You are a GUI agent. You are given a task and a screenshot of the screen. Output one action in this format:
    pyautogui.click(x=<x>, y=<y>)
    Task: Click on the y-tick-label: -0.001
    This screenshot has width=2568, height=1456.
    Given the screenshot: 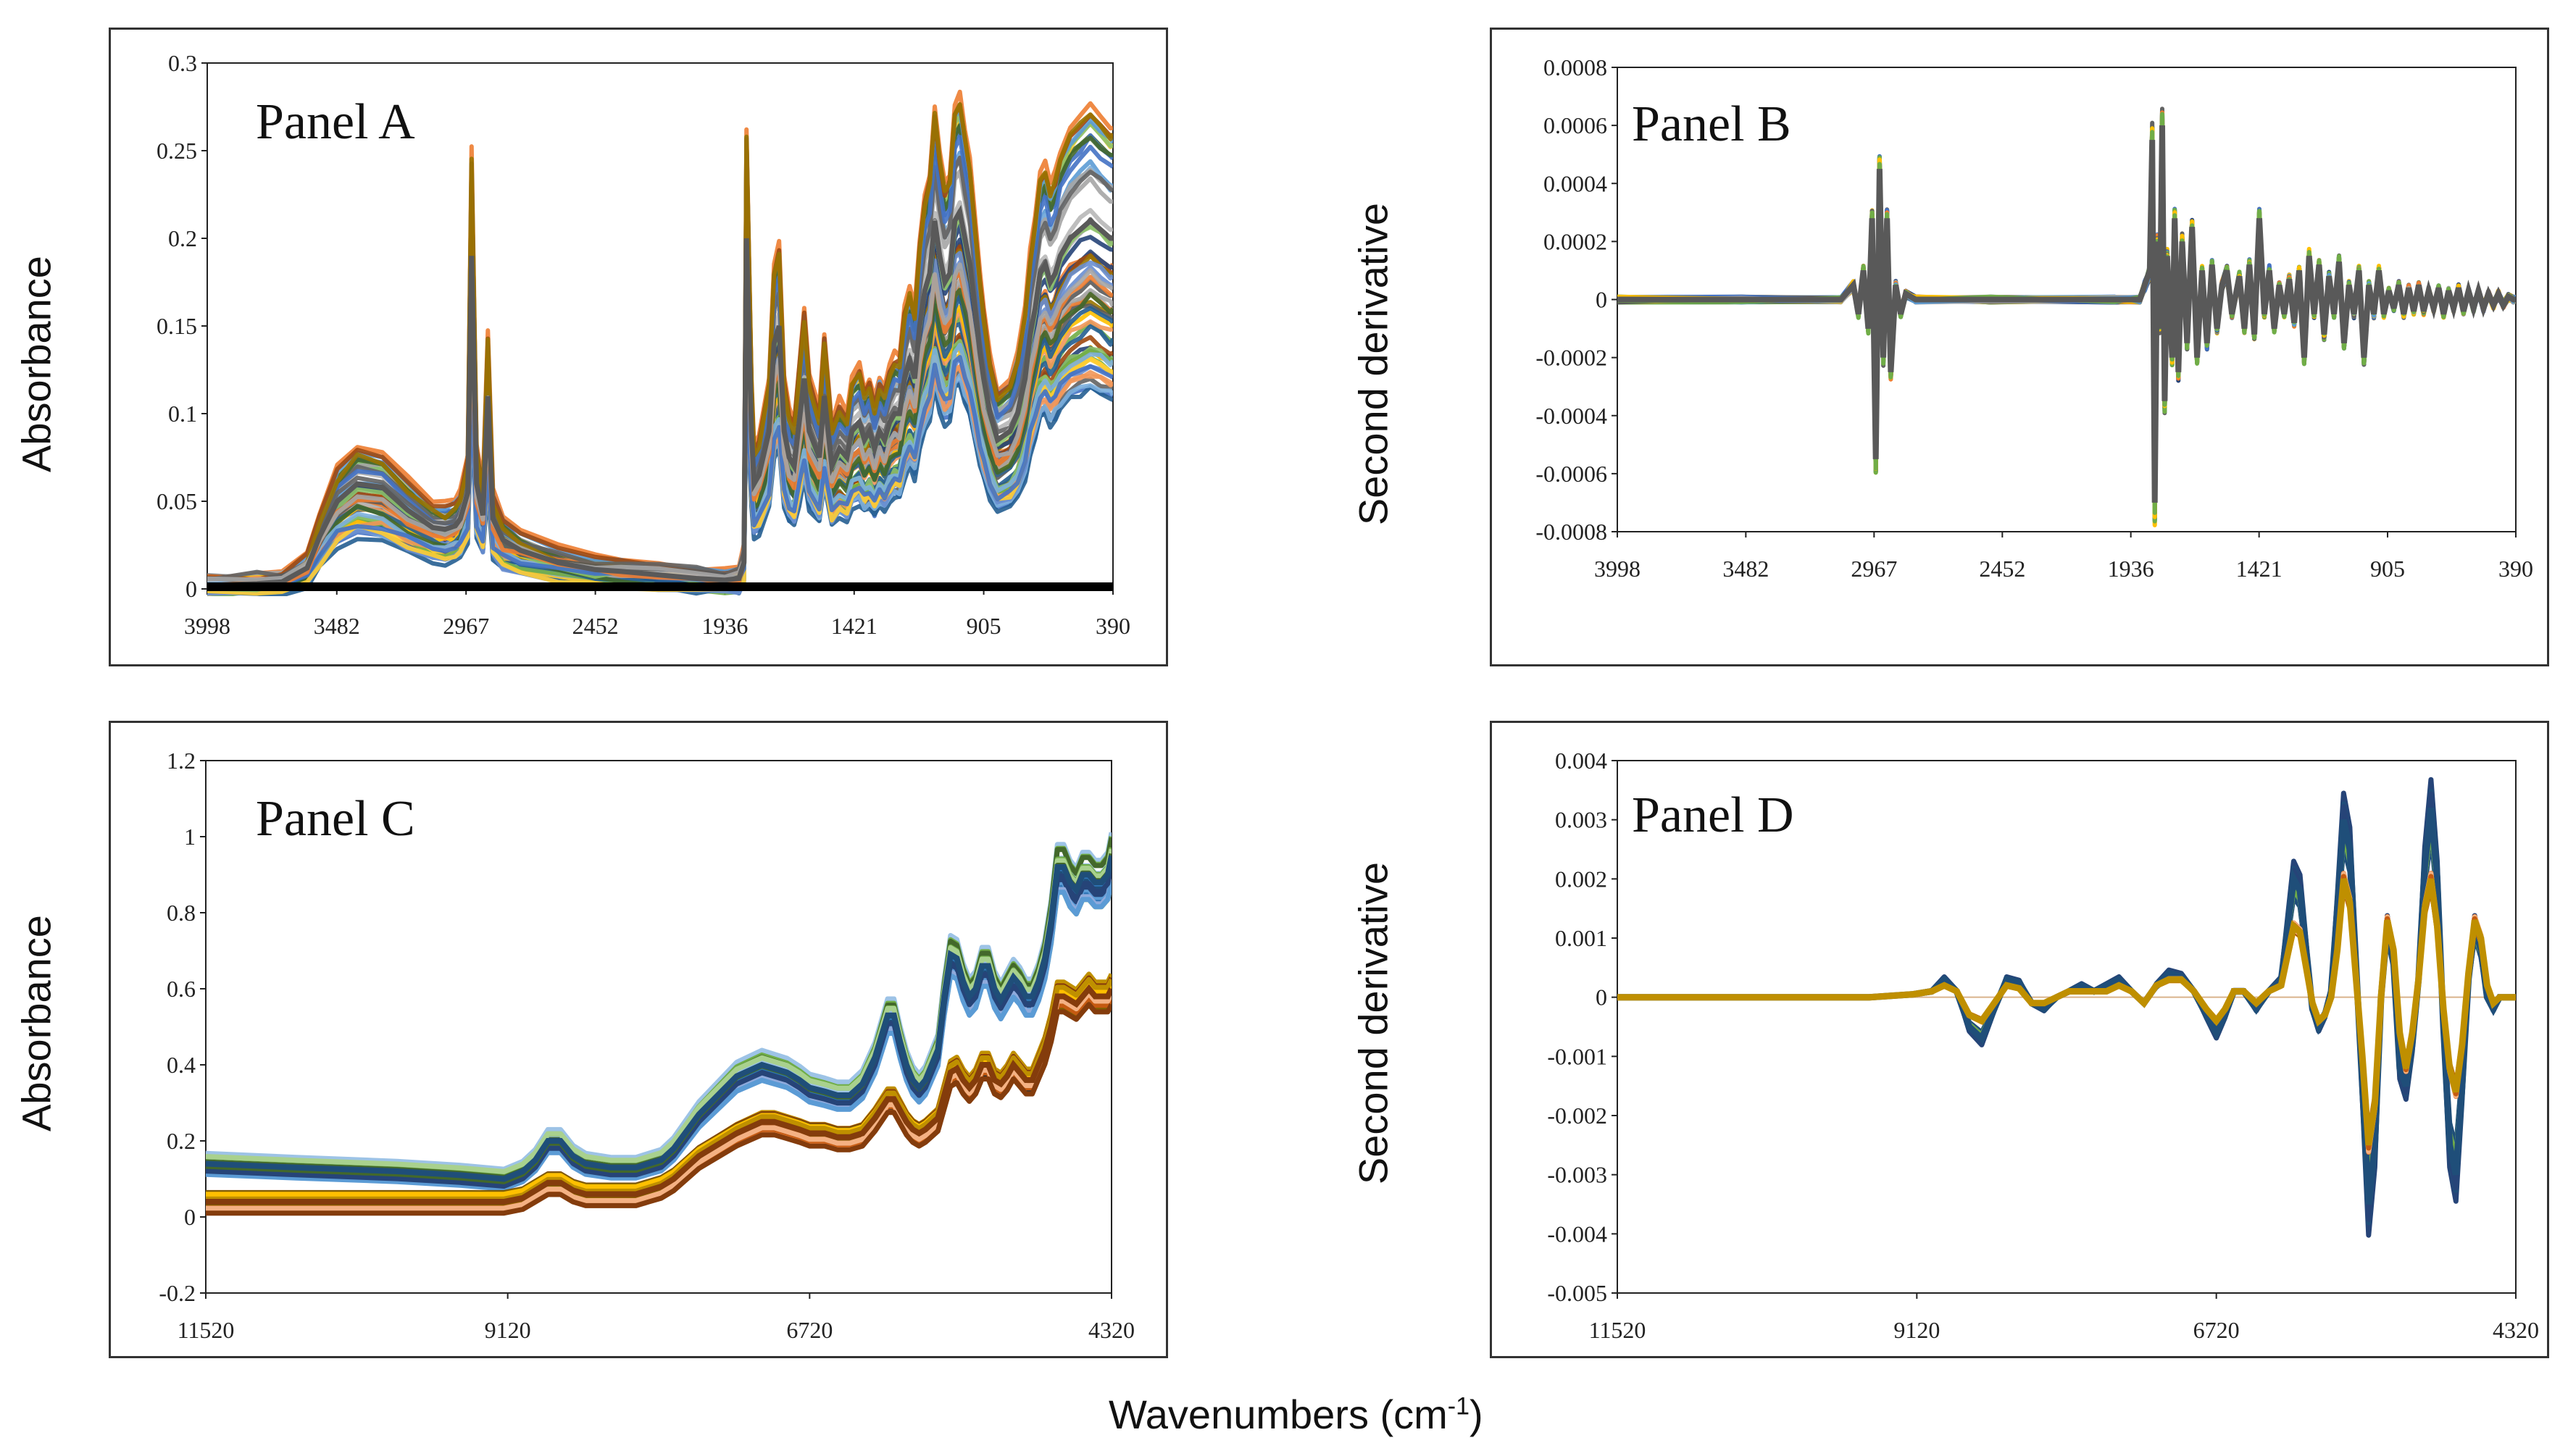 What is the action you would take?
    pyautogui.click(x=1577, y=1056)
    